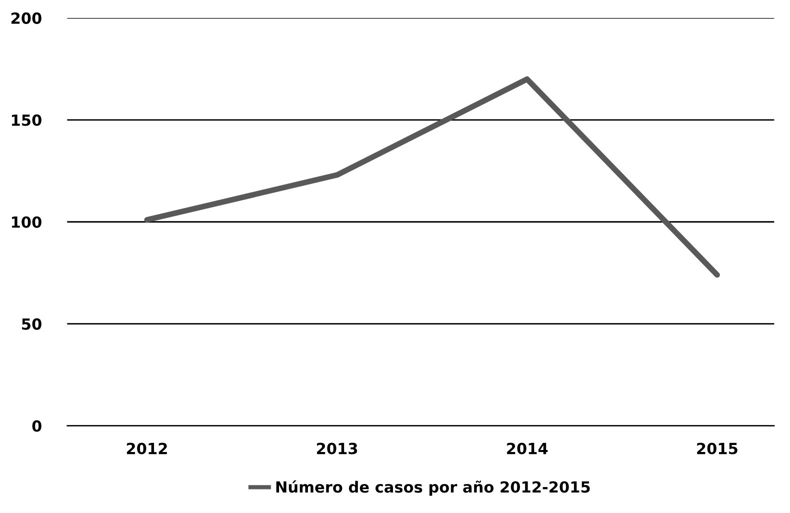  What do you see at coordinates (27, 222) in the screenshot?
I see `y-tick-label: 100` at bounding box center [27, 222].